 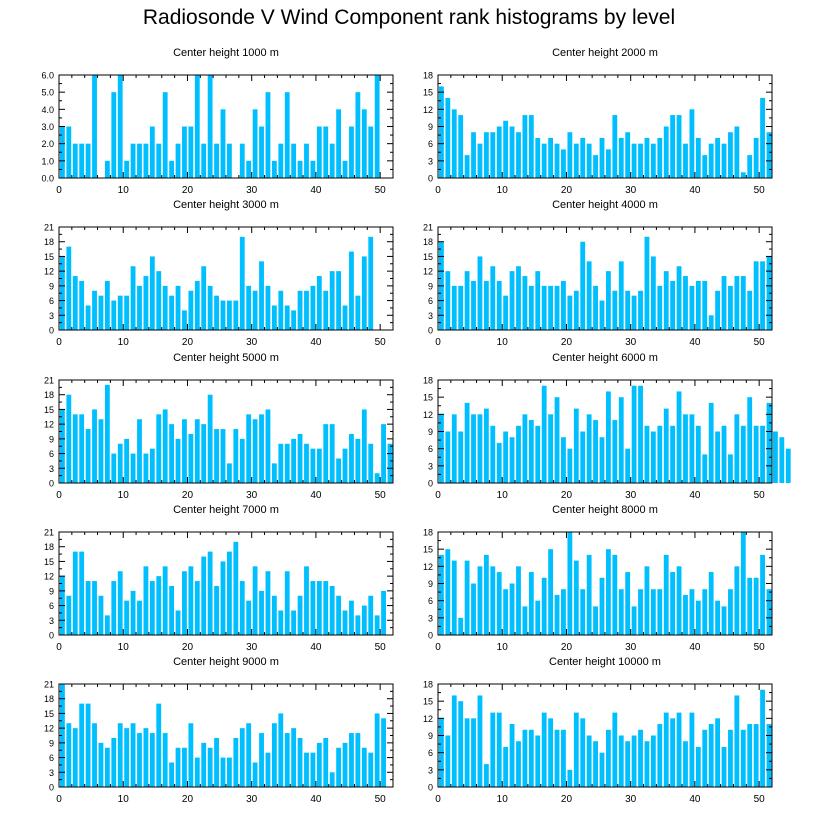 What do you see at coordinates (49, 714) in the screenshot?
I see `y-tick-label: 15` at bounding box center [49, 714].